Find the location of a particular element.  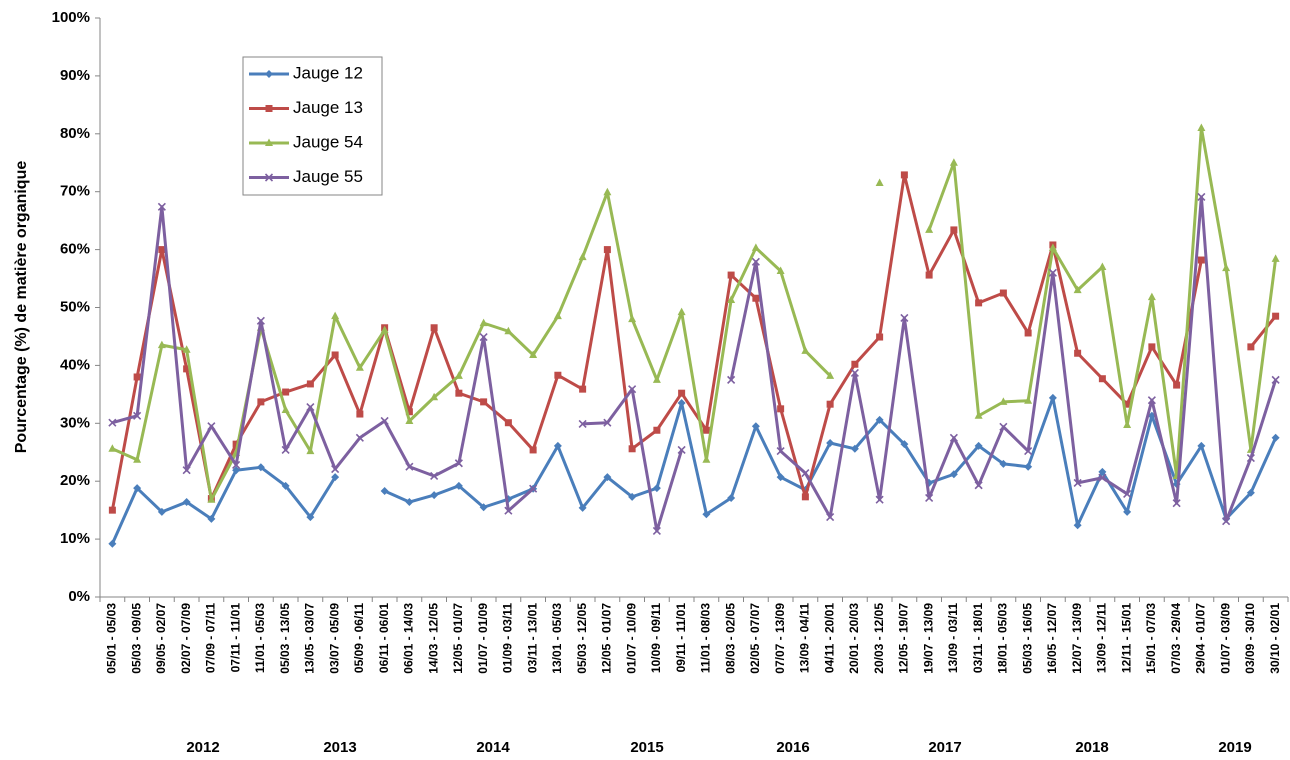

x-tick-label: 03/11 - 13/01 is located at coordinates (532, 638).